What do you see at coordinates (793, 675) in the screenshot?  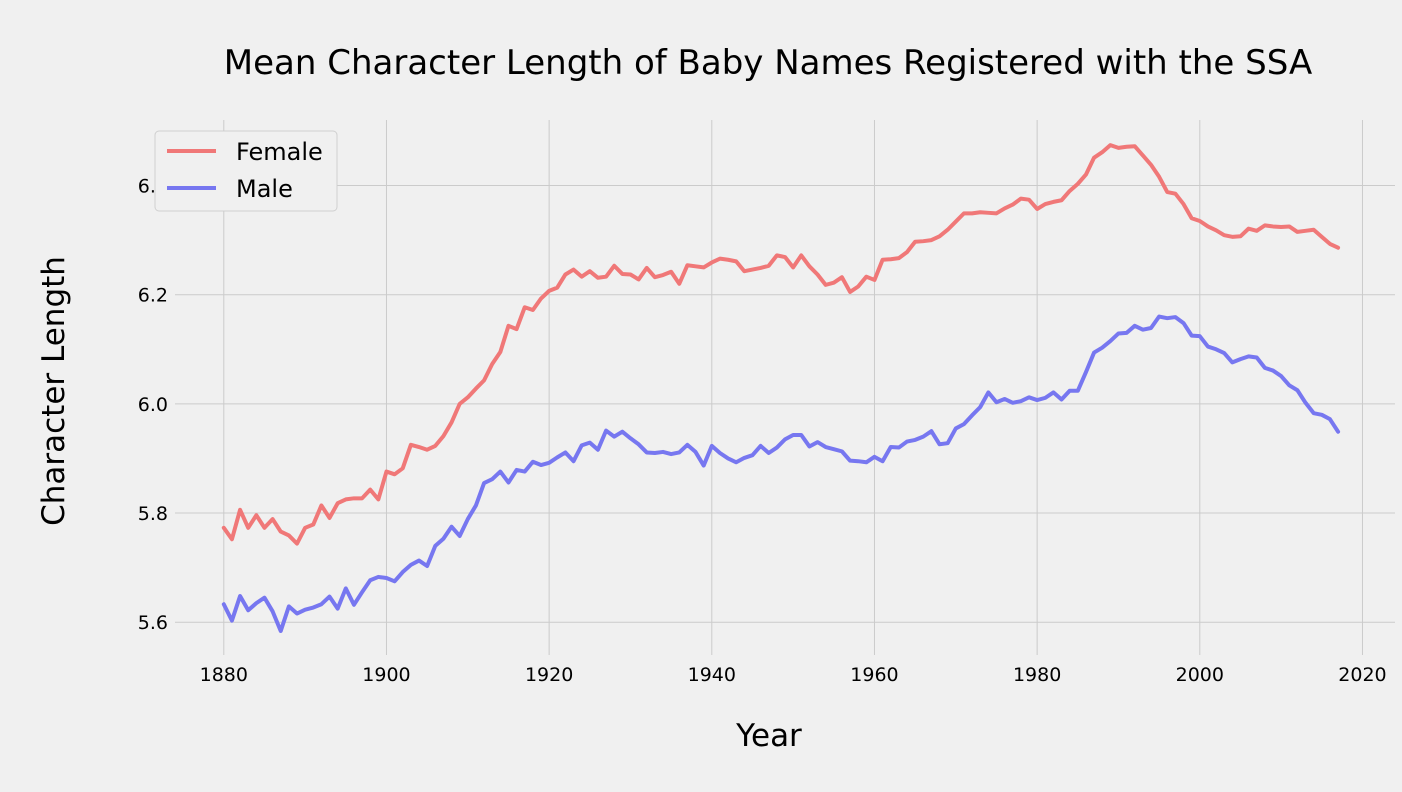 I see `x-tick-labels: 1880 1900 1920 1940 1960 1980 2000 2020` at bounding box center [793, 675].